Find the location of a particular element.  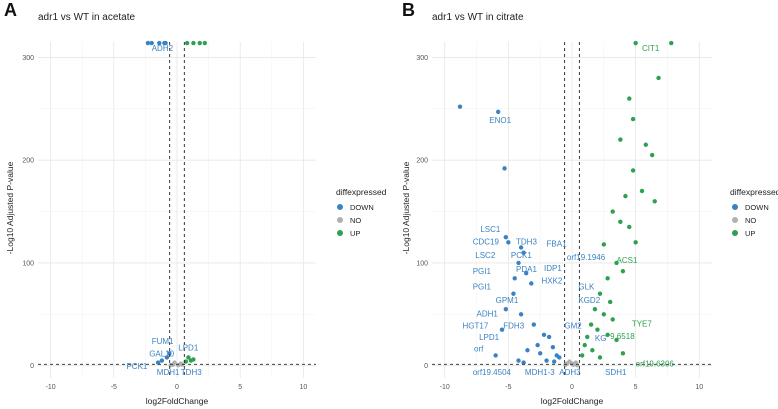

gene-label: TYE7 is located at coordinates (642, 324).